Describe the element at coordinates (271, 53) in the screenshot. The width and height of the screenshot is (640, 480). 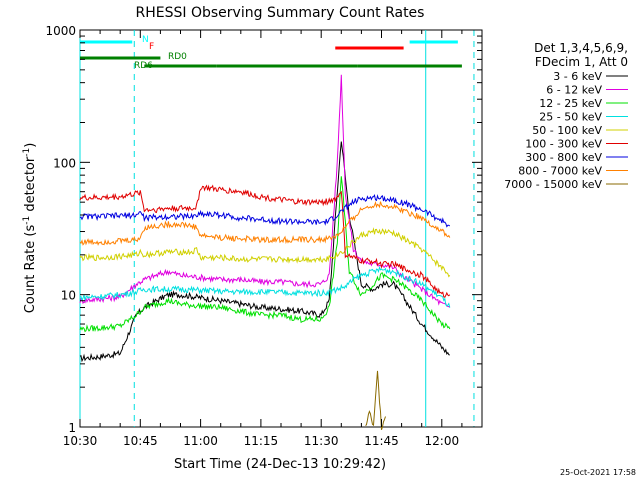
I see `flags-layer: NF RD0 RD6` at that location.